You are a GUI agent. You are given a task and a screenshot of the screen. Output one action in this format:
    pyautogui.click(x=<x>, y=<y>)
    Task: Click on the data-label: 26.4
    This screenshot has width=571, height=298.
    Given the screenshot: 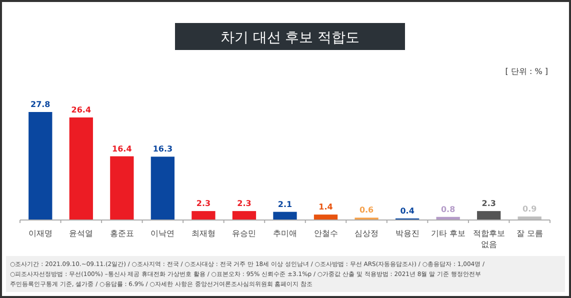 What is the action you would take?
    pyautogui.click(x=81, y=109)
    